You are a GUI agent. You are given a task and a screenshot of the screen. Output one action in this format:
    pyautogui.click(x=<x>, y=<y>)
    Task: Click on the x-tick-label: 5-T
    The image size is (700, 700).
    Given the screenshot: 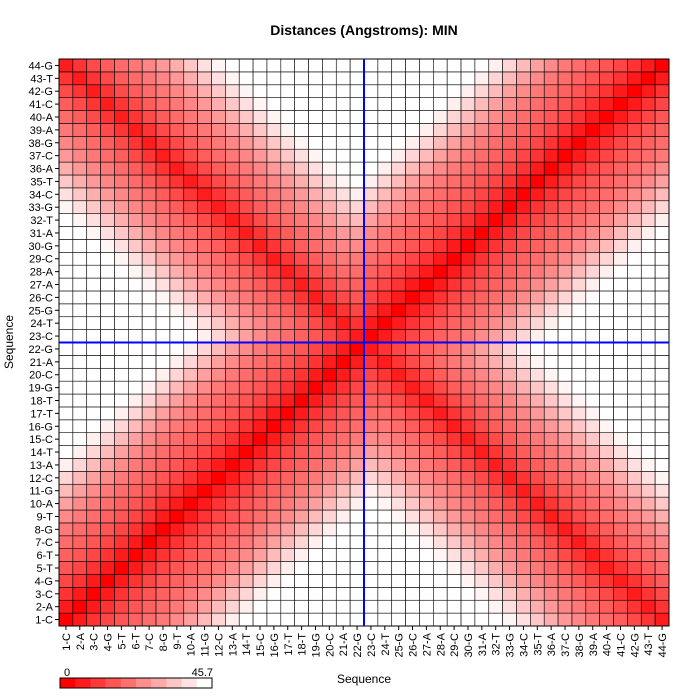 What is the action you would take?
    pyautogui.click(x=122, y=641)
    